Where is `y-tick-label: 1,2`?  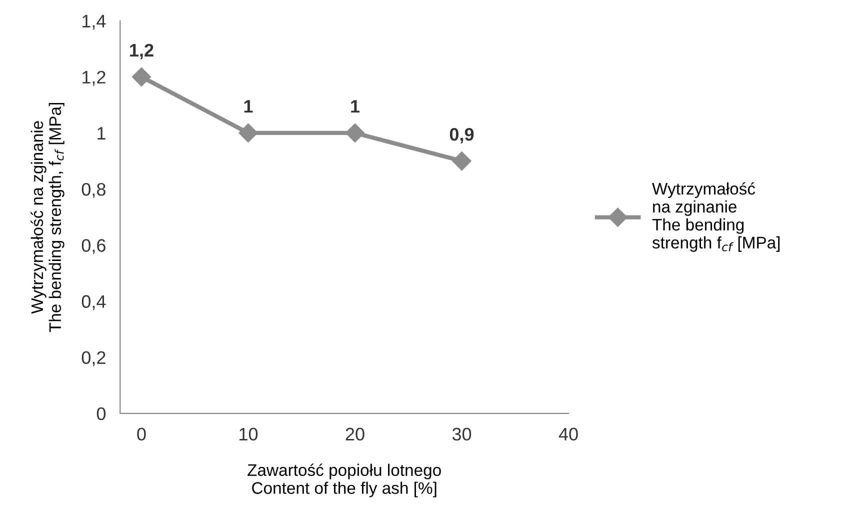
y-tick-label: 1,2 is located at coordinates (94, 78).